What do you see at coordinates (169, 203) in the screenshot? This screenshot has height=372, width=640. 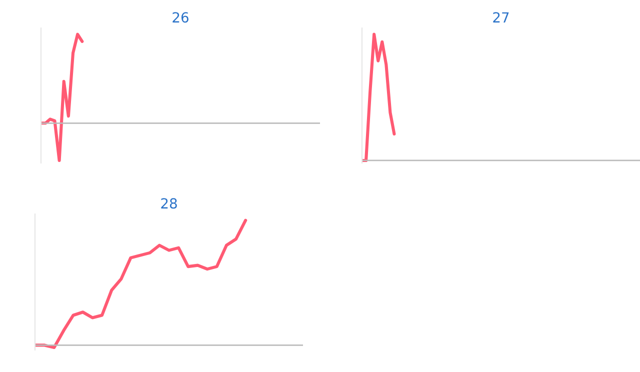 I see `chart-title: 28` at bounding box center [169, 203].